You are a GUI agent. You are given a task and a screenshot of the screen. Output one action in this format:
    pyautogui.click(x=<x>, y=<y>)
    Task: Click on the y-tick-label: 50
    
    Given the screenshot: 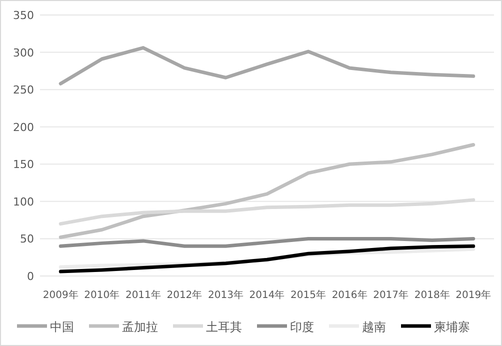 What is the action you would take?
    pyautogui.click(x=27, y=239)
    